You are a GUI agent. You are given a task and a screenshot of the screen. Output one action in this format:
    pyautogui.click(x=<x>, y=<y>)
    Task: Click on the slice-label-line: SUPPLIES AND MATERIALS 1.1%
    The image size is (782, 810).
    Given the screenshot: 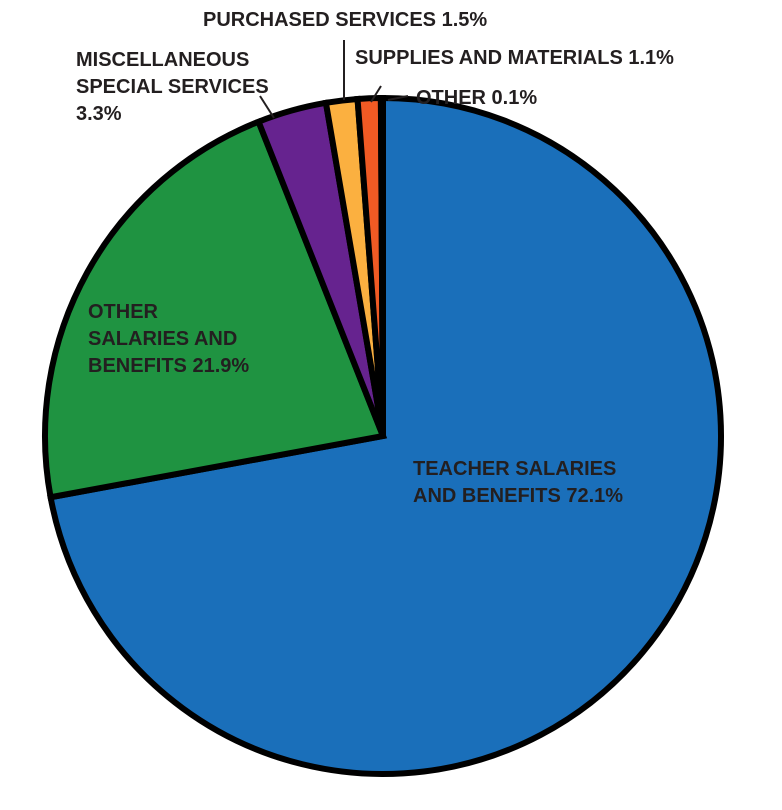 What is the action you would take?
    pyautogui.click(x=514, y=58)
    